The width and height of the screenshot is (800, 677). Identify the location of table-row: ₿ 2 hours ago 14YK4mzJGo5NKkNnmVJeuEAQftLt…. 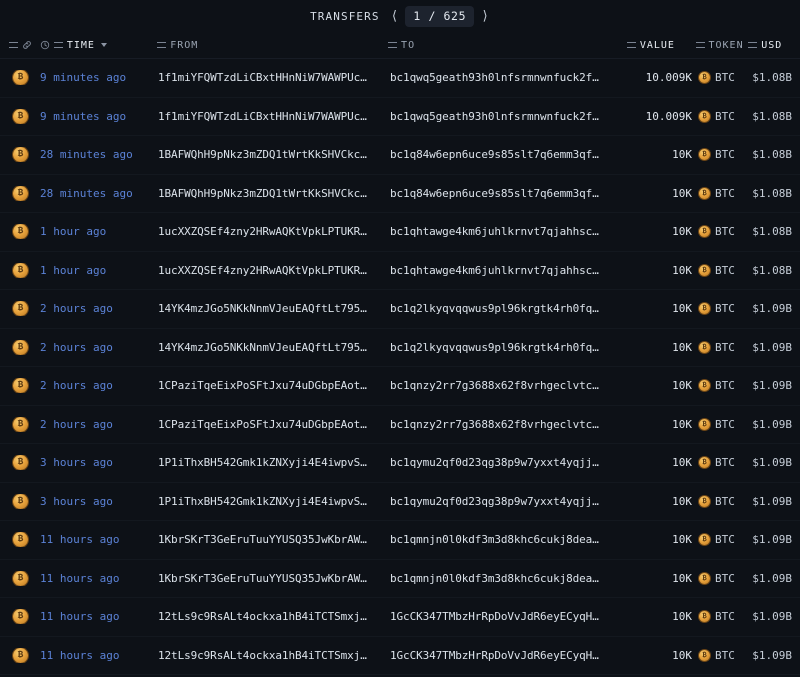
(400, 309).